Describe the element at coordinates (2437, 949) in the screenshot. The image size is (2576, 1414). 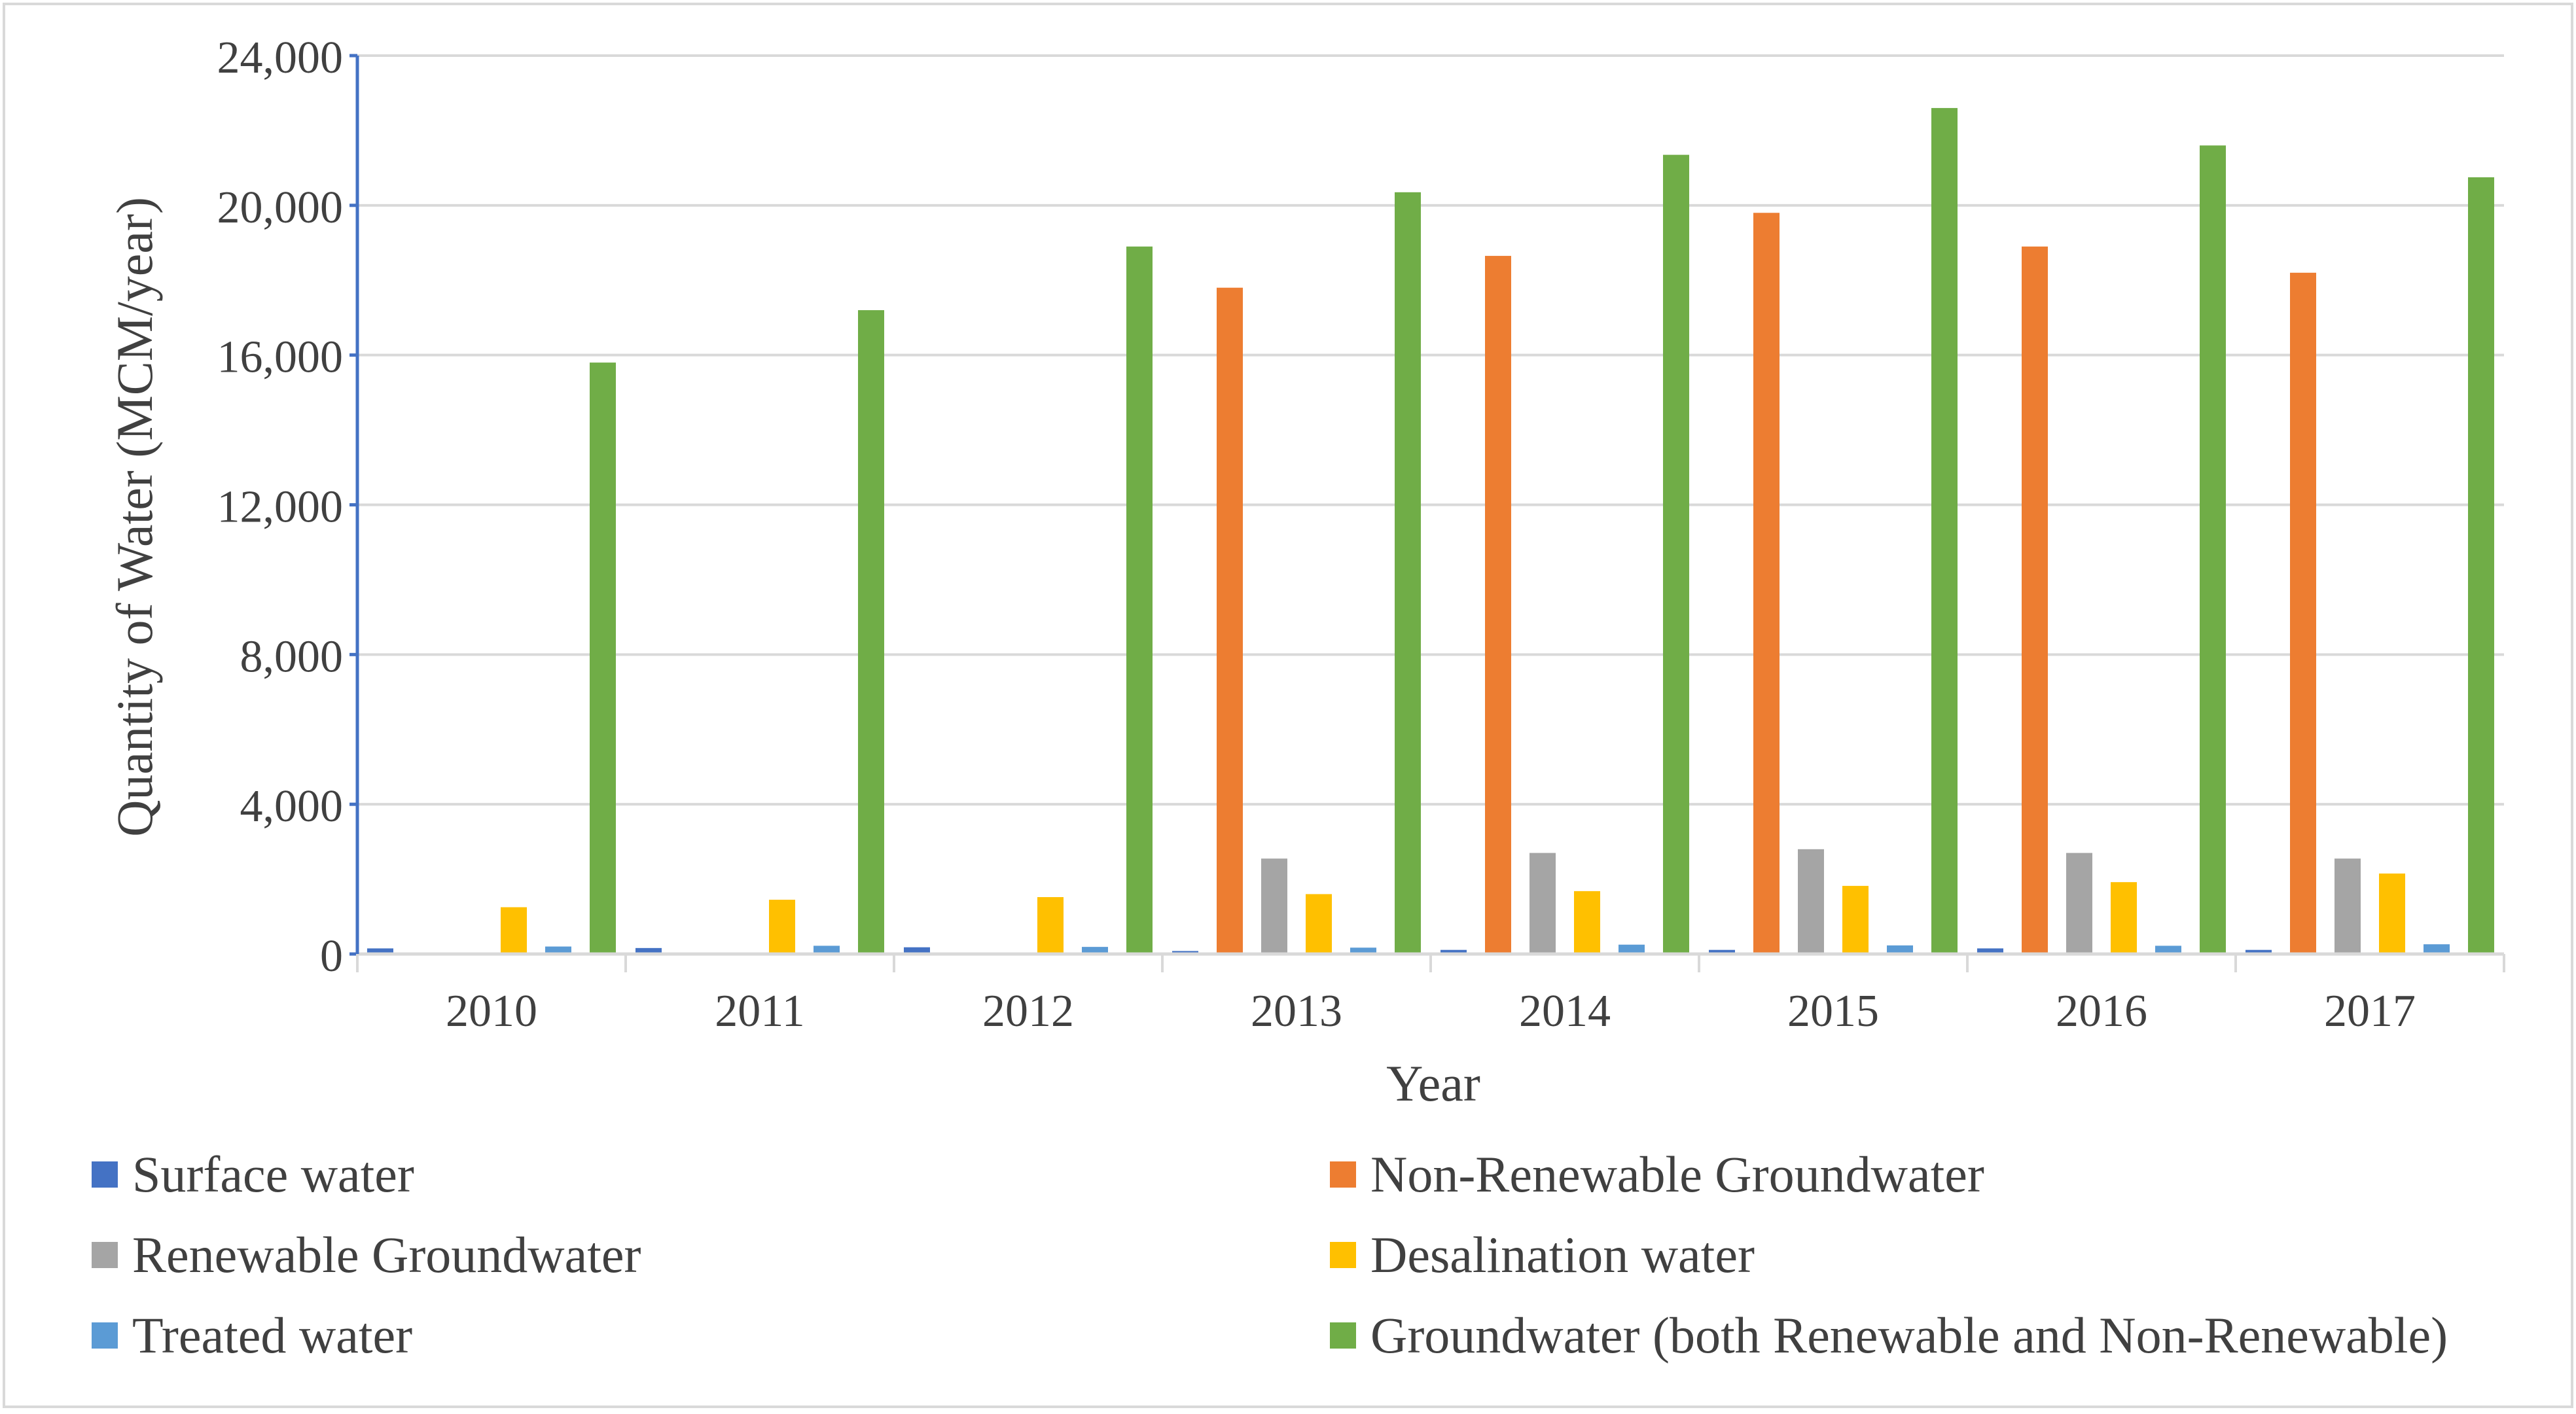
I see `bar-treated-water-2017` at that location.